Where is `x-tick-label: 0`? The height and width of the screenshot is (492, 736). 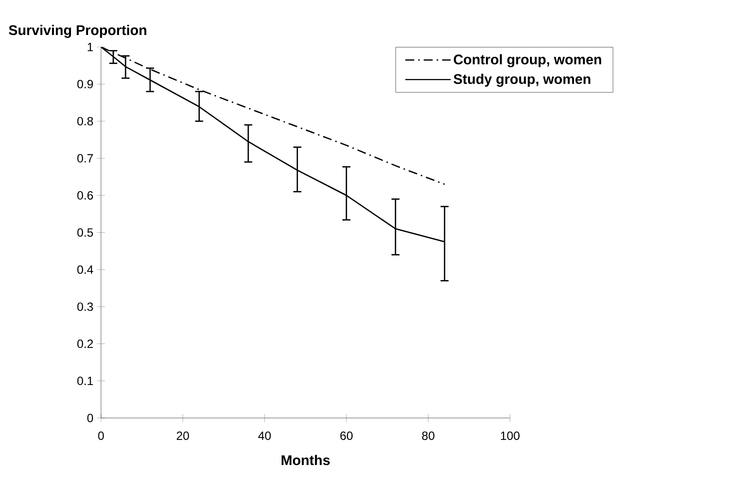 x-tick-label: 0 is located at coordinates (101, 436).